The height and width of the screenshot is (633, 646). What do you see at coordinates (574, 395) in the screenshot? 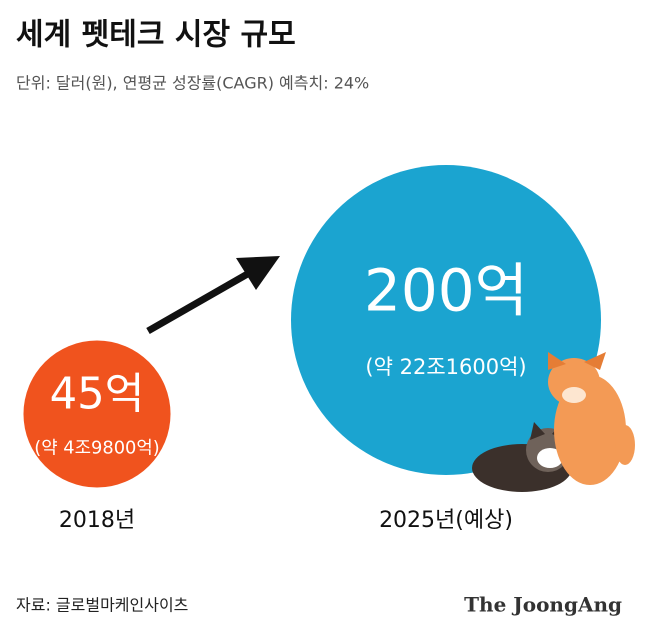
I see `dog-muzzle` at bounding box center [574, 395].